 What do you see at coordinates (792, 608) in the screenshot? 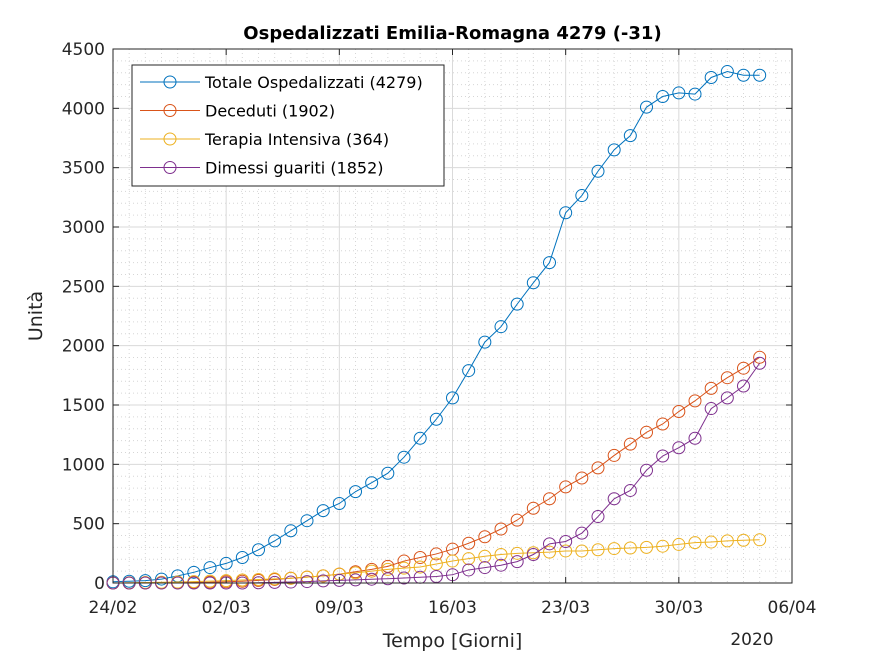
I see `x-tick-label: 06/04` at bounding box center [792, 608].